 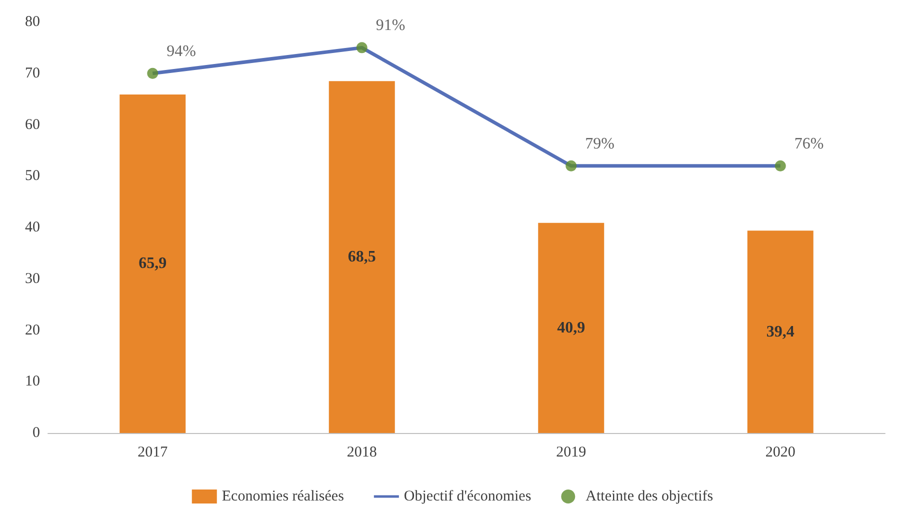 I want to click on data-label: 65,9, so click(x=152, y=263).